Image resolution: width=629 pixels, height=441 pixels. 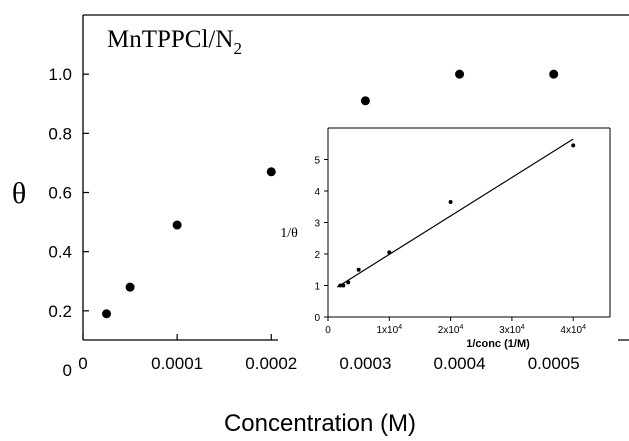 I want to click on inset-fit-line, so click(x=455, y=213).